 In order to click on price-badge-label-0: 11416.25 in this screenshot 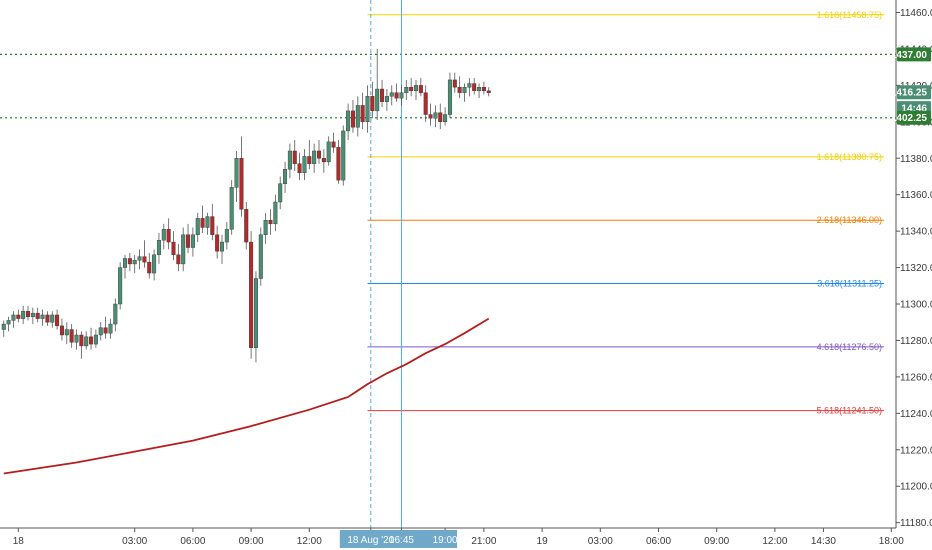, I will do `click(907, 93)`.